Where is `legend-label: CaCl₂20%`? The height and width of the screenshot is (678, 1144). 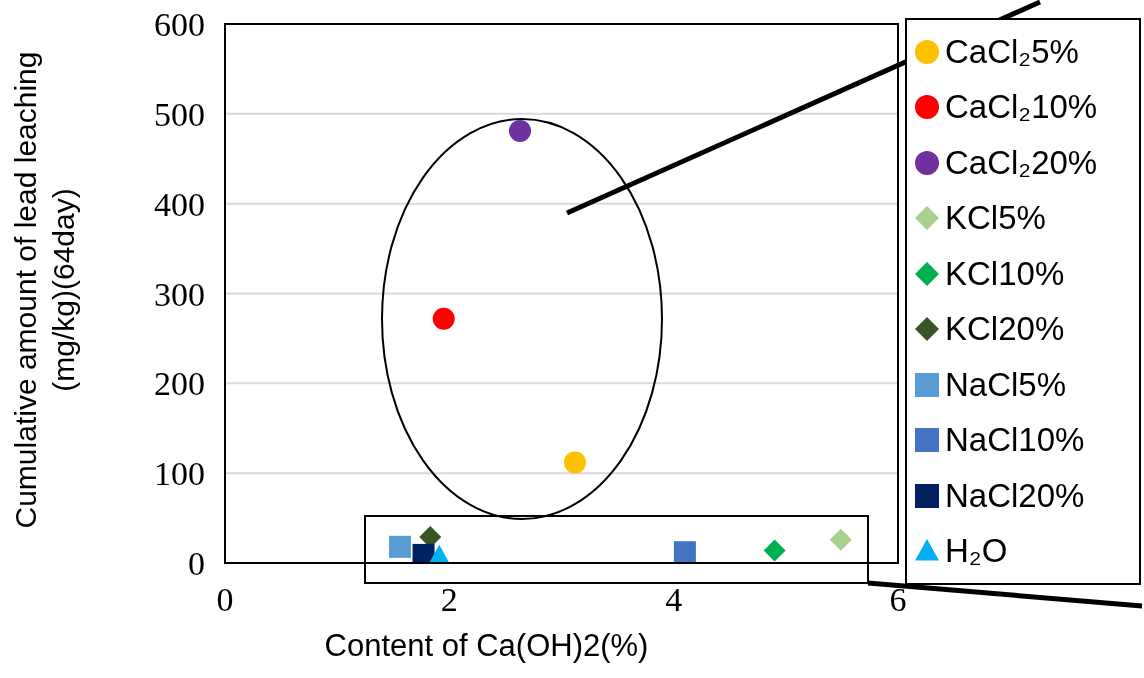
legend-label: CaCl₂20% is located at coordinates (1021, 162).